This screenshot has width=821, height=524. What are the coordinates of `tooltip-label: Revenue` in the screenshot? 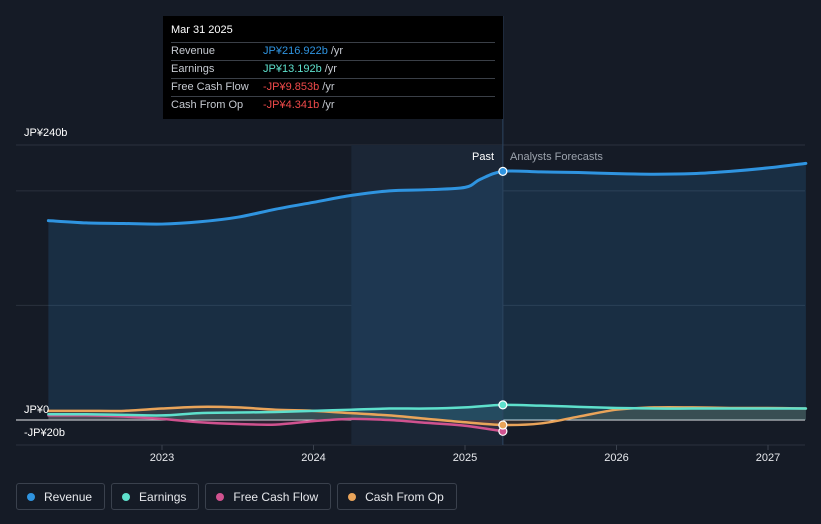 It's located at (193, 51).